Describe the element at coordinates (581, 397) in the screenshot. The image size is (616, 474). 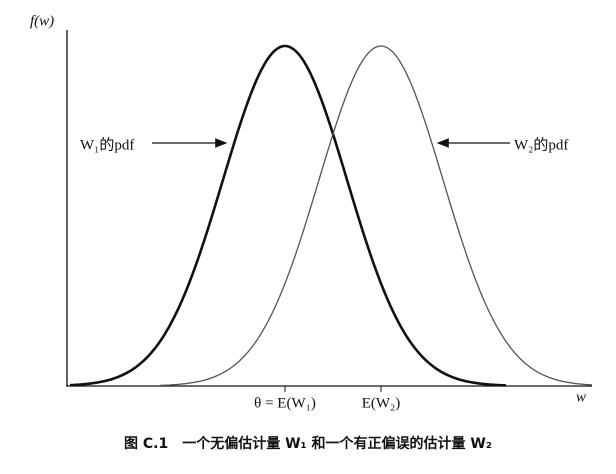
I see `x-axis-label: w` at that location.